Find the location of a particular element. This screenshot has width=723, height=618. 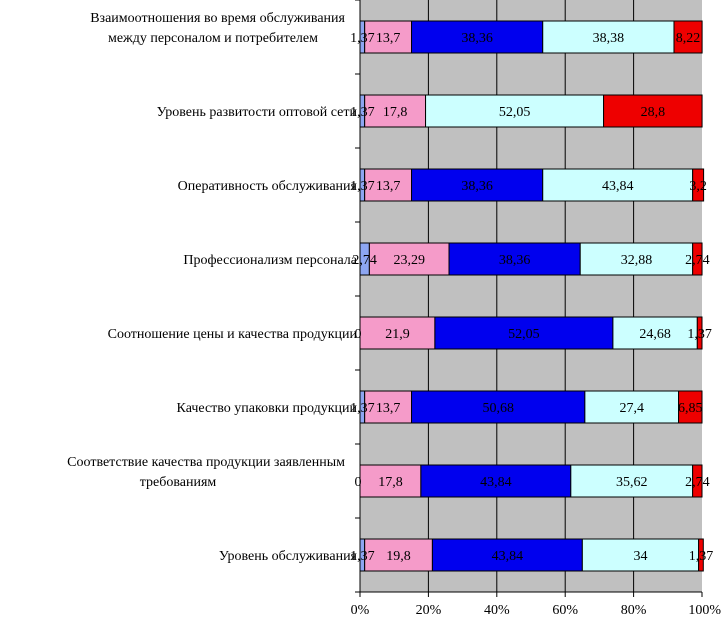

category-label: Соотношение цены и качества продукции is located at coordinates (233, 334).